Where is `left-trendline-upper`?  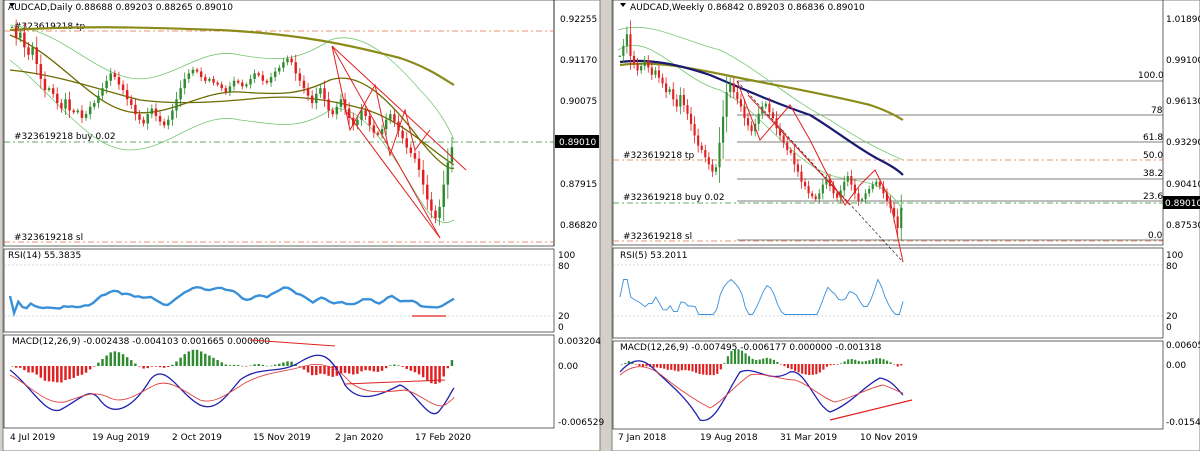 left-trendline-upper is located at coordinates (399, 108).